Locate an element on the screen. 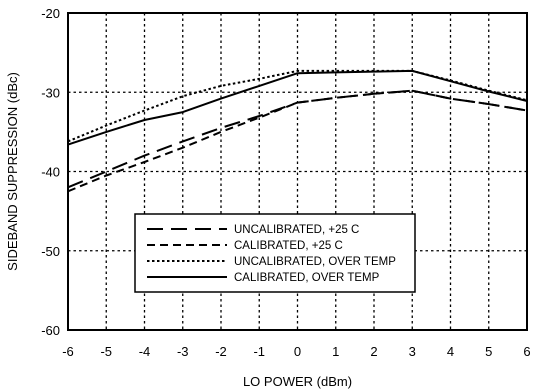 The height and width of the screenshot is (391, 533). x-tick-label: 4 is located at coordinates (450, 351).